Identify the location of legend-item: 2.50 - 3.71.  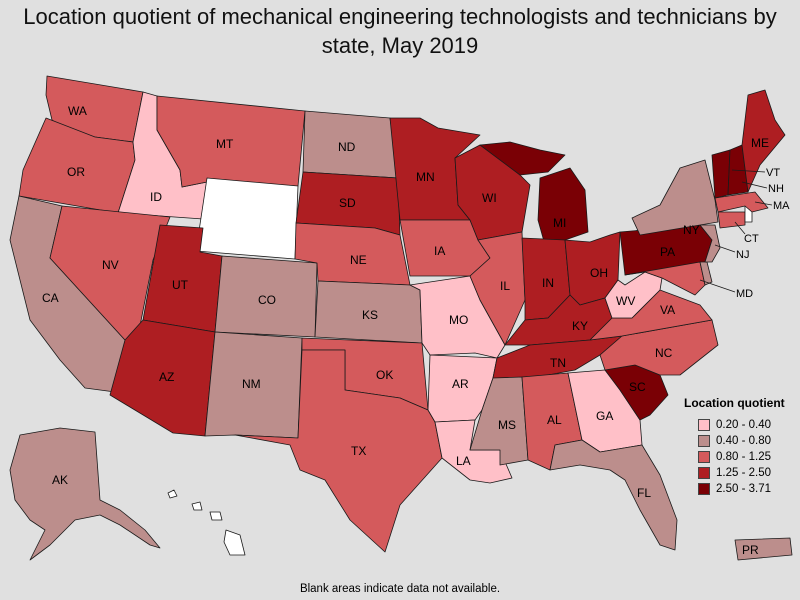
(742, 489).